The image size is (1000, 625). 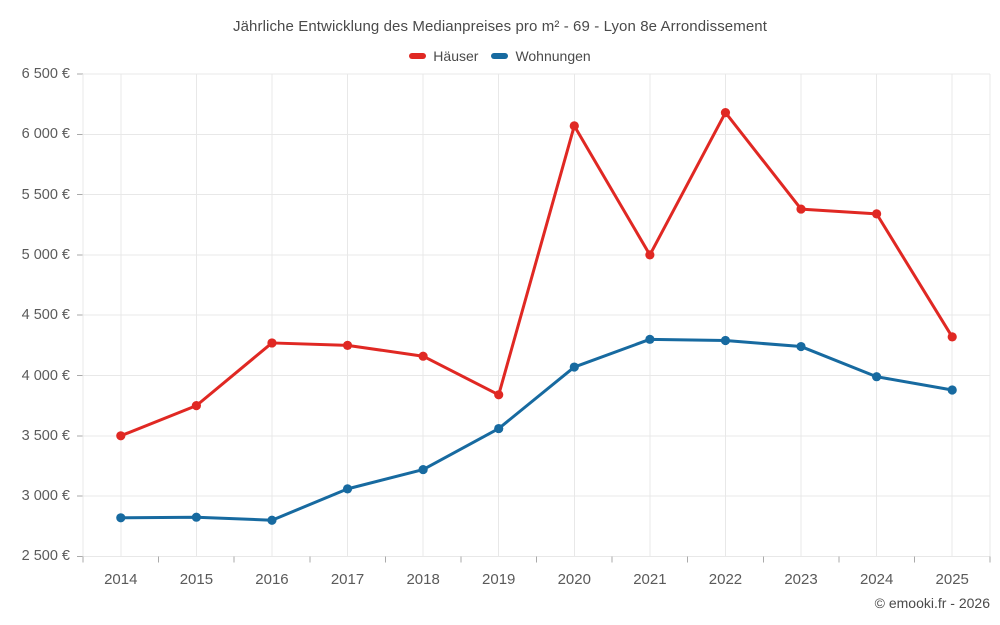 What do you see at coordinates (952, 390) in the screenshot?
I see `data-point-wohnungen-2025` at bounding box center [952, 390].